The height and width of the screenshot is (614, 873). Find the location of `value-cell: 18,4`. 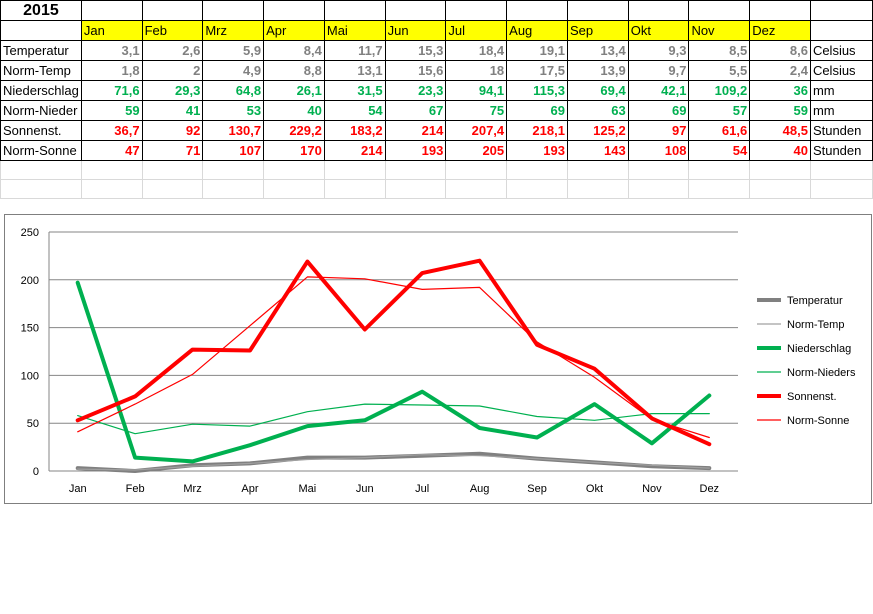

value-cell: 18,4 is located at coordinates (476, 50).